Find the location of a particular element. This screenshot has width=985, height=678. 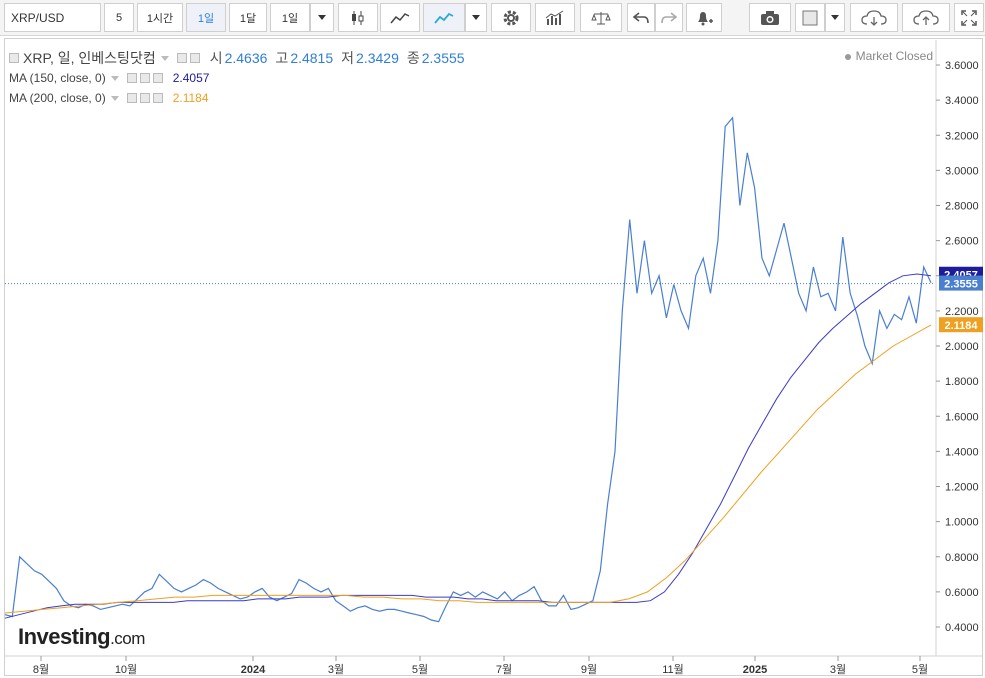

low-label: 저 is located at coordinates (348, 58).